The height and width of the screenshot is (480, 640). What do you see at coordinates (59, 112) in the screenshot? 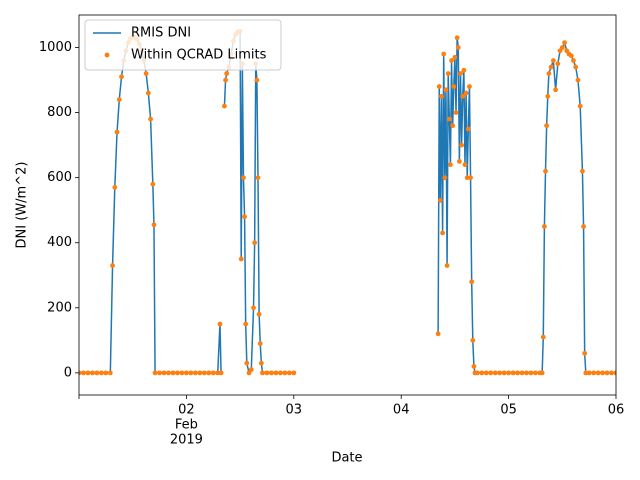
I see `y-tick-label: 800` at bounding box center [59, 112].